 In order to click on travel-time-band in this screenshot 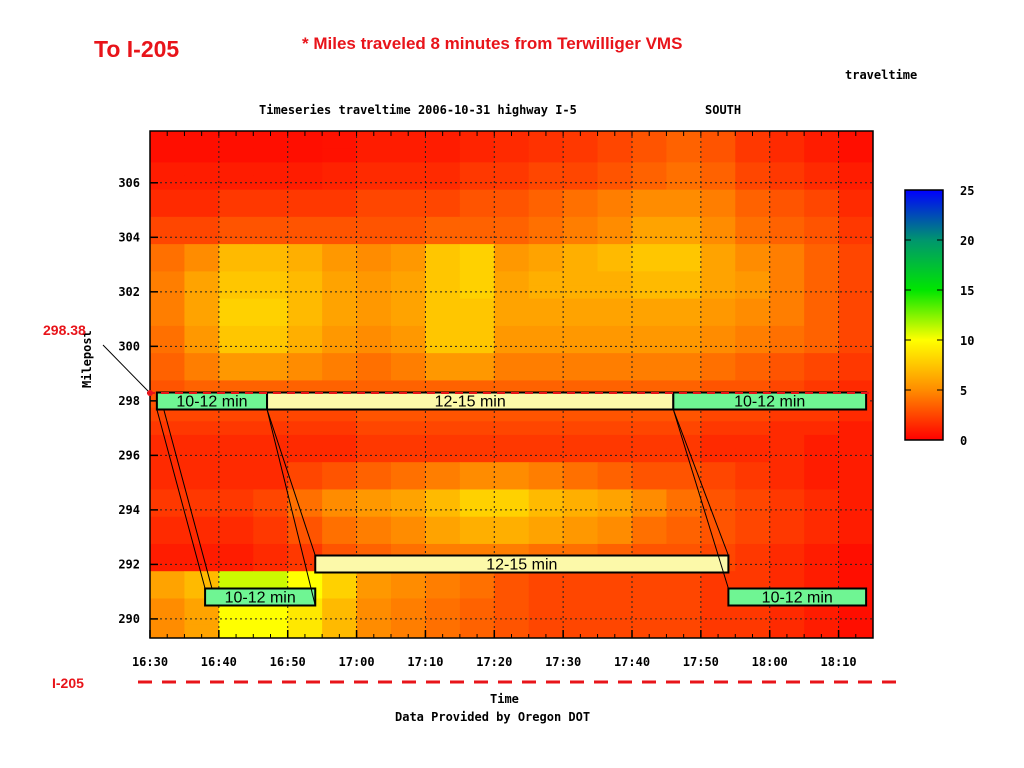, I will do `click(797, 597)`.